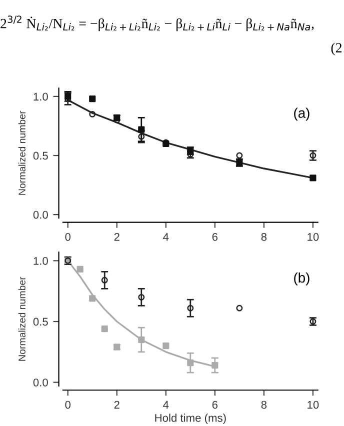 This screenshot has height=426, width=344. I want to click on annotation: (b), so click(302, 279).